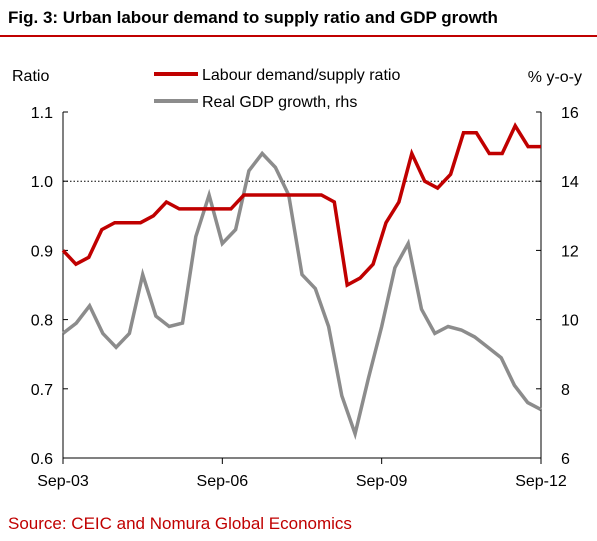  Describe the element at coordinates (382, 481) in the screenshot. I see `x-tick-label: Sep-09` at that location.